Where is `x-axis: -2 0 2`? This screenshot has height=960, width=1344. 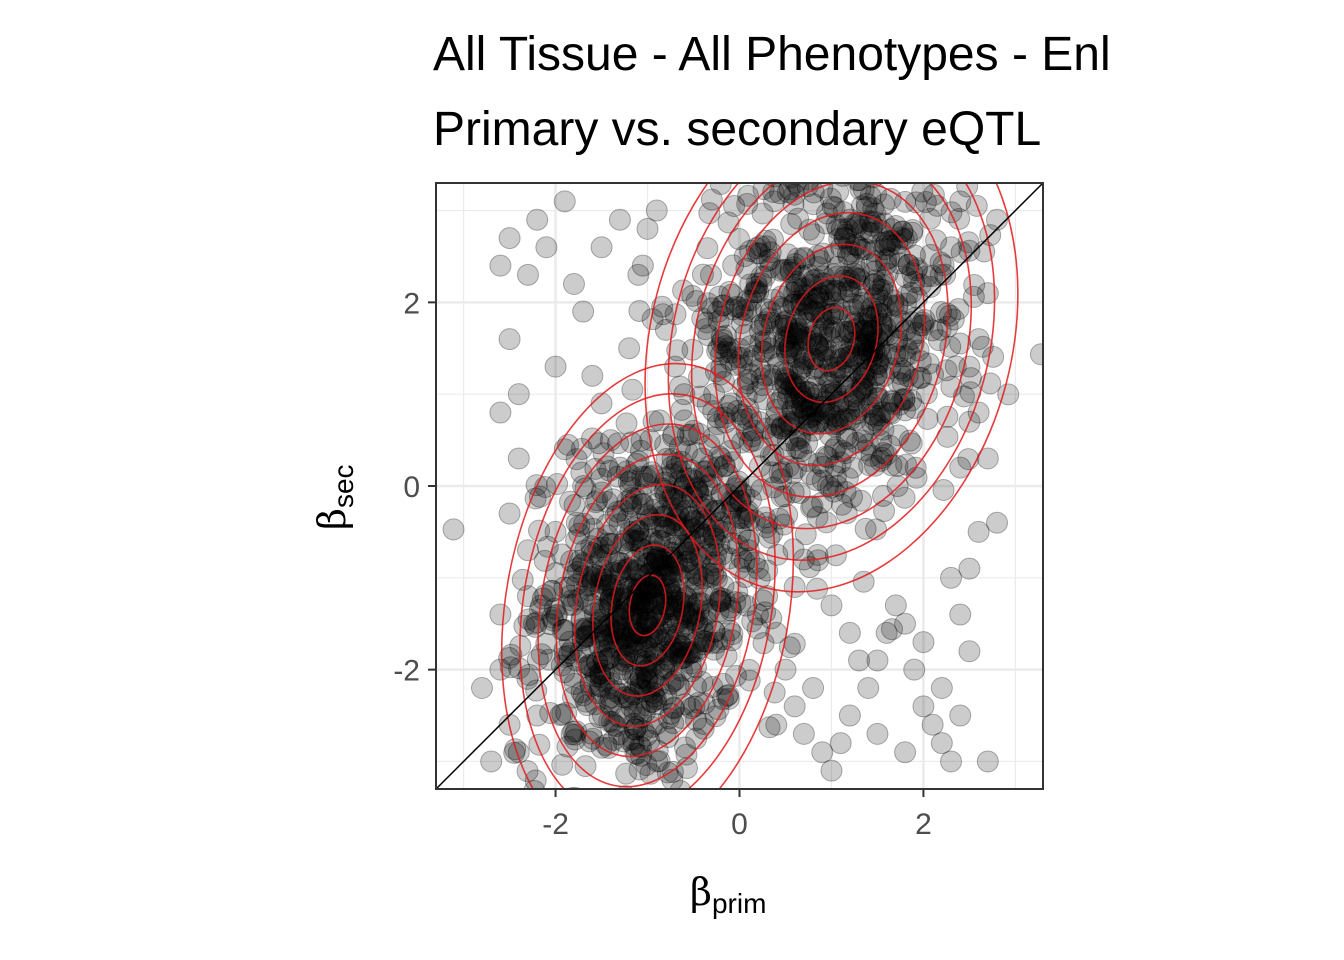 x-axis: -2 0 2 is located at coordinates (737, 815).